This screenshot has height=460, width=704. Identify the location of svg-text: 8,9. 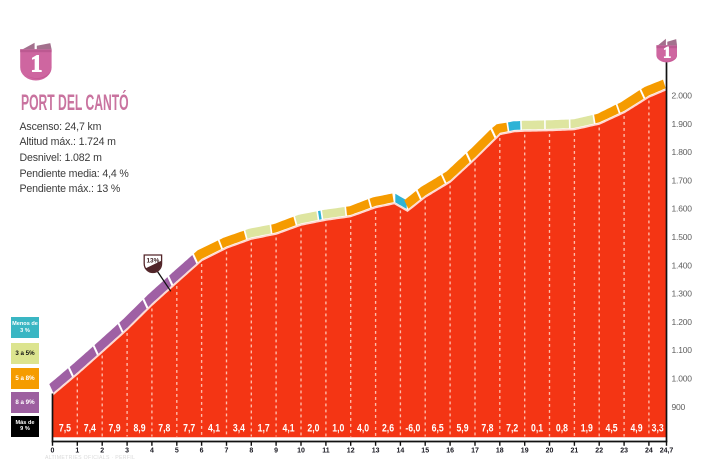
(139, 429).